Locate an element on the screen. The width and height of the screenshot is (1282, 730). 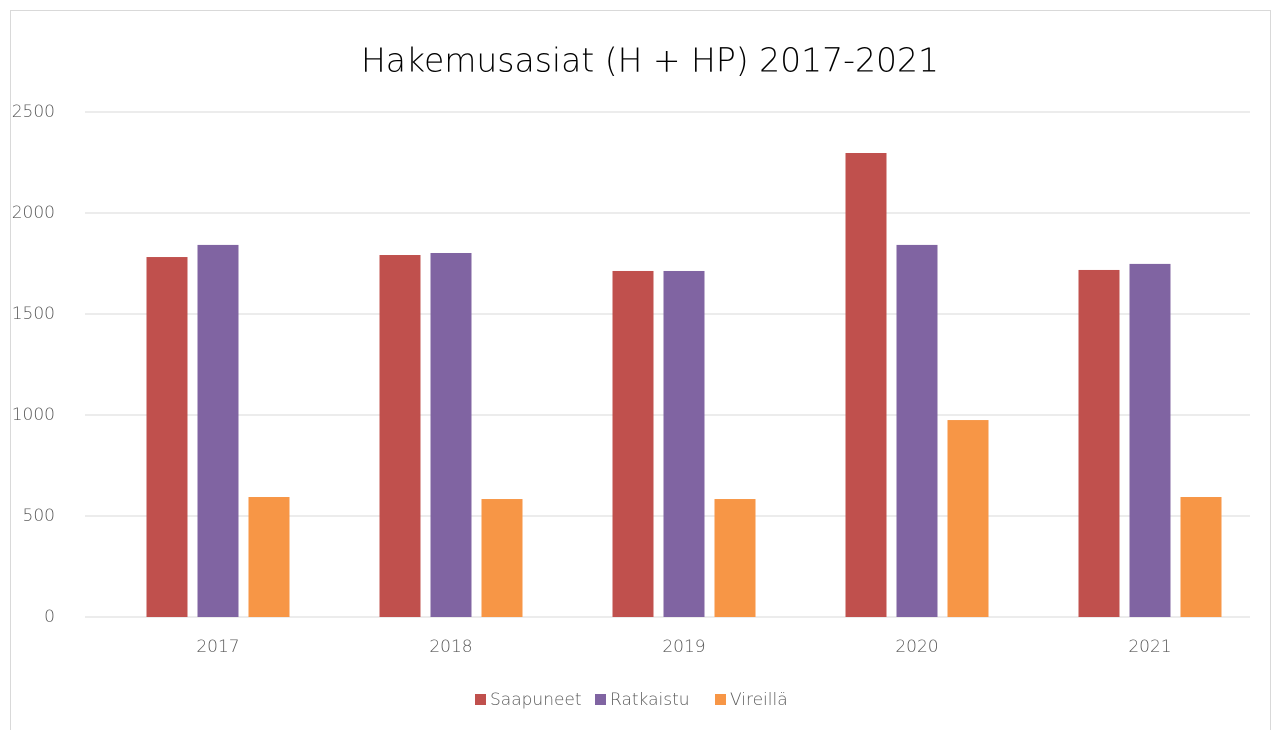
x-tick-label: 2020 is located at coordinates (916, 647).